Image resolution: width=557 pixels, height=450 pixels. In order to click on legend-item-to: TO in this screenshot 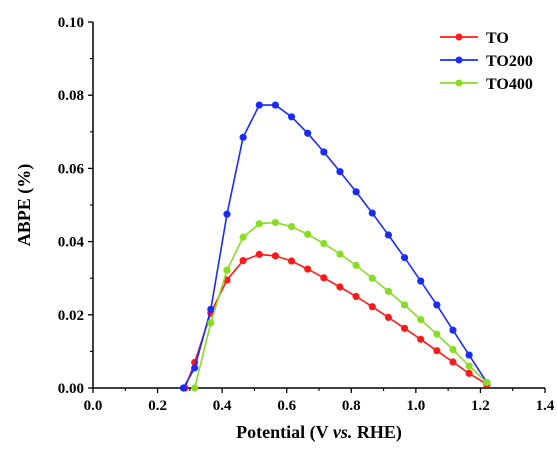, I will do `click(474, 38)`.